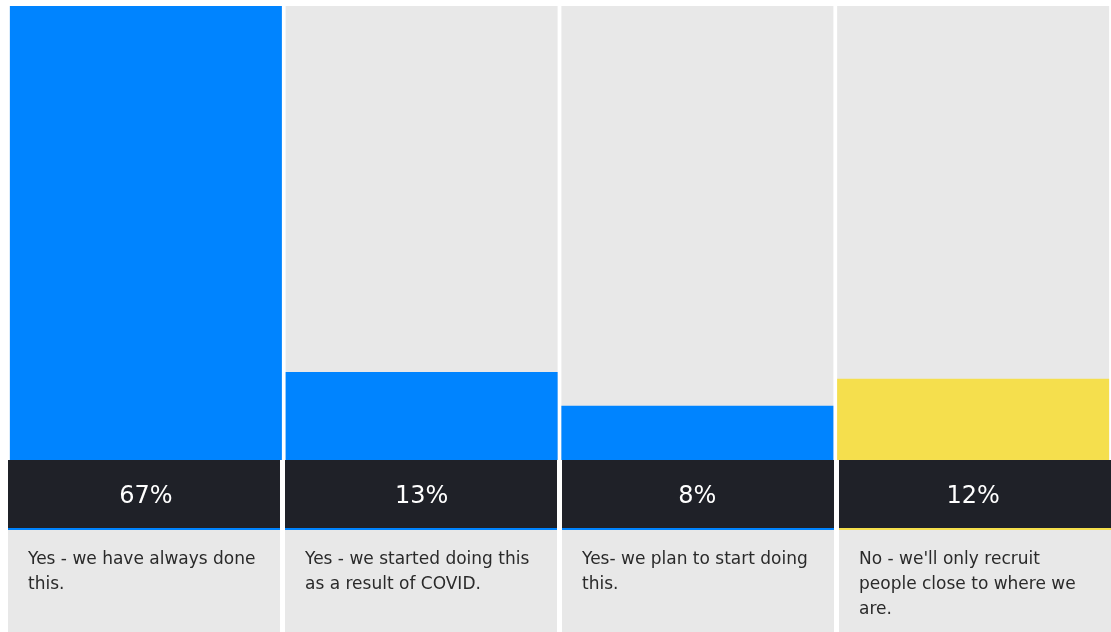  What do you see at coordinates (421, 495) in the screenshot?
I see `data-label: 13%` at bounding box center [421, 495].